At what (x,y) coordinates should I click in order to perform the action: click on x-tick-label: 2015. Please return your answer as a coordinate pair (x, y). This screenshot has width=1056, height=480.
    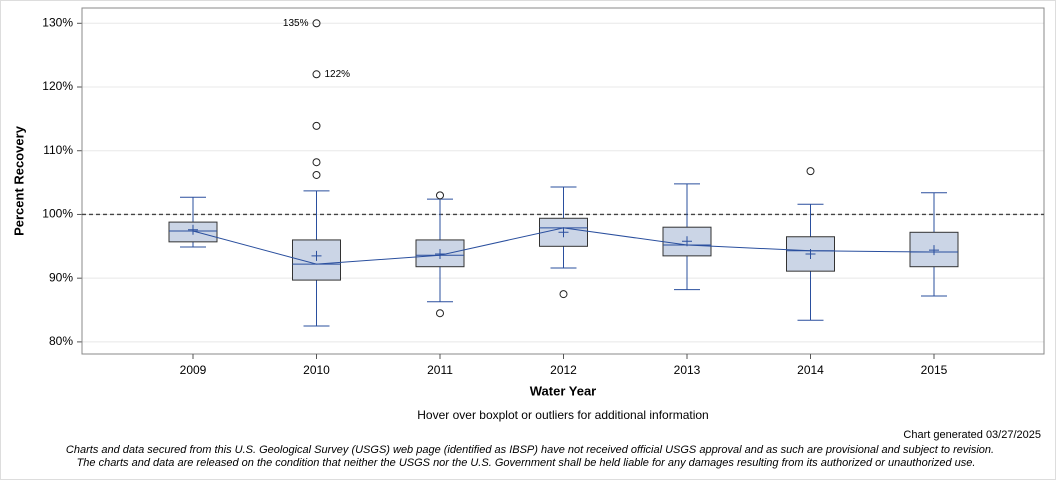
    Looking at the image, I should click on (934, 370).